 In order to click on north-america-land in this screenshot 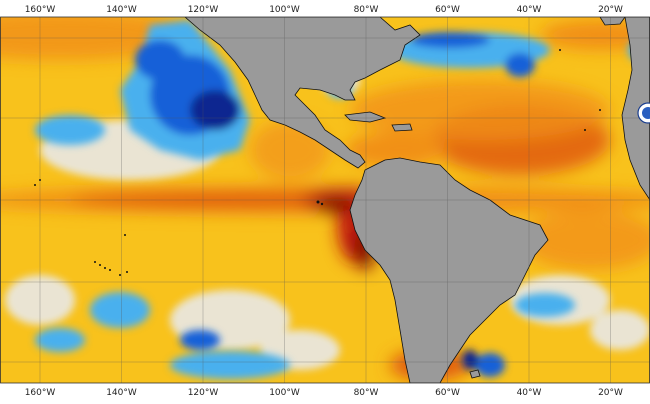, I will do `click(302, 93)`.